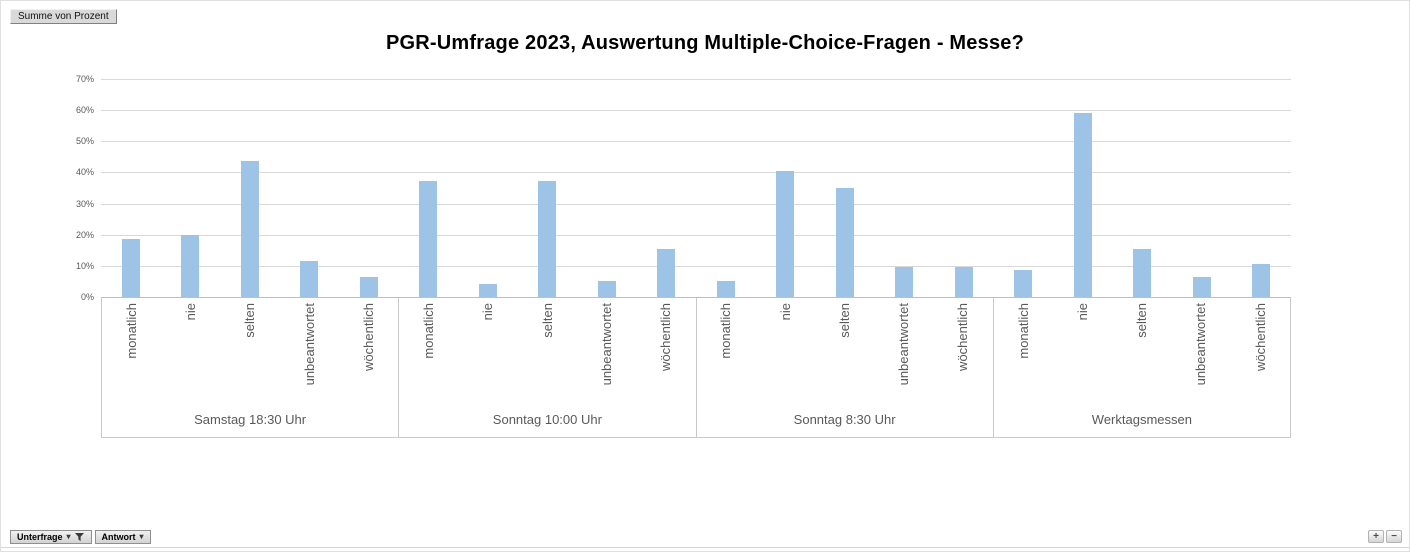 The image size is (1410, 552). Describe the element at coordinates (141, 536) in the screenshot. I see `dropdown-arrow-icon: ▾` at that location.